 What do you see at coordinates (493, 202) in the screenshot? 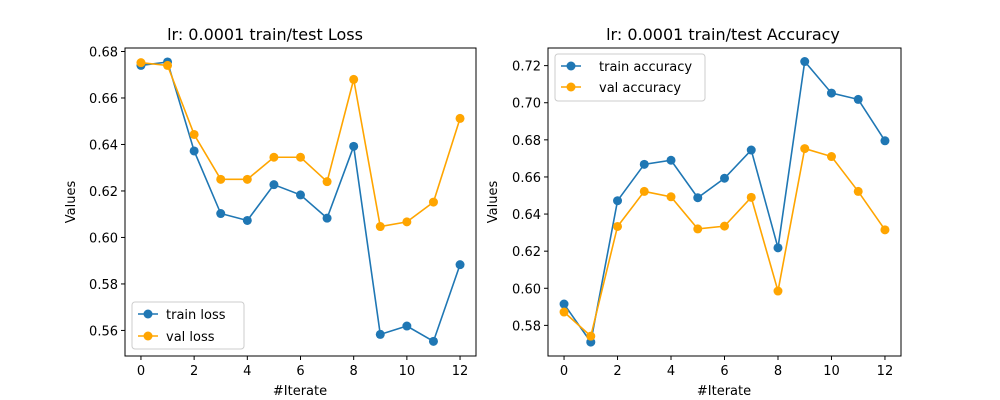
I see `accuracy-chart-y-axis-label: Values` at bounding box center [493, 202].